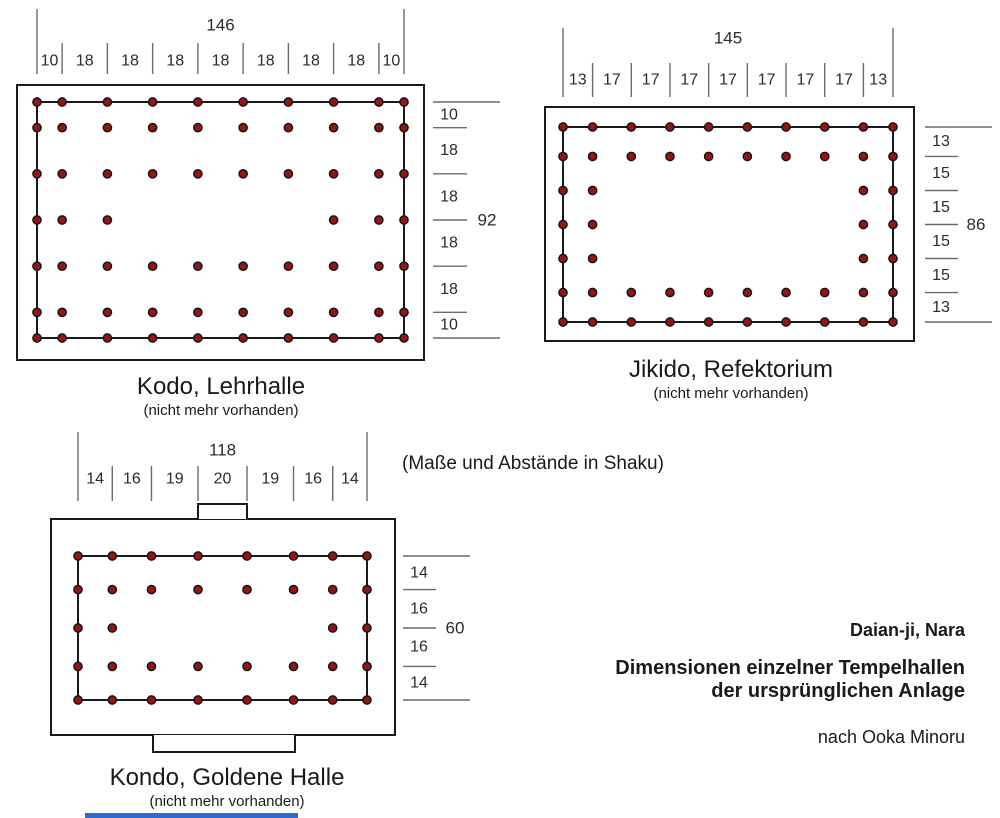 Image resolution: width=1000 pixels, height=818 pixels. What do you see at coordinates (223, 479) in the screenshot?
I see `width-segment-label: 20` at bounding box center [223, 479].